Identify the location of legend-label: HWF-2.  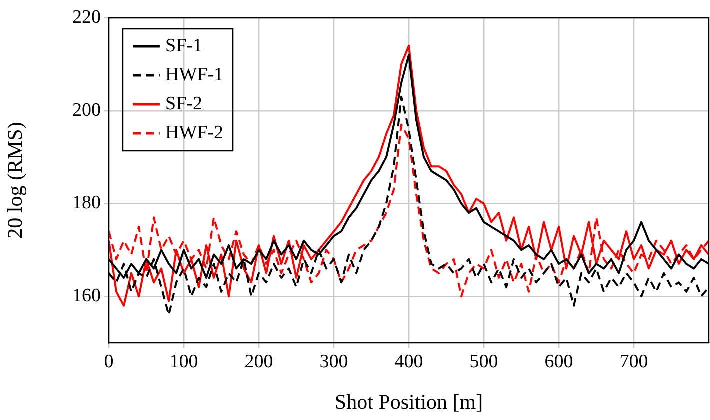
(195, 133).